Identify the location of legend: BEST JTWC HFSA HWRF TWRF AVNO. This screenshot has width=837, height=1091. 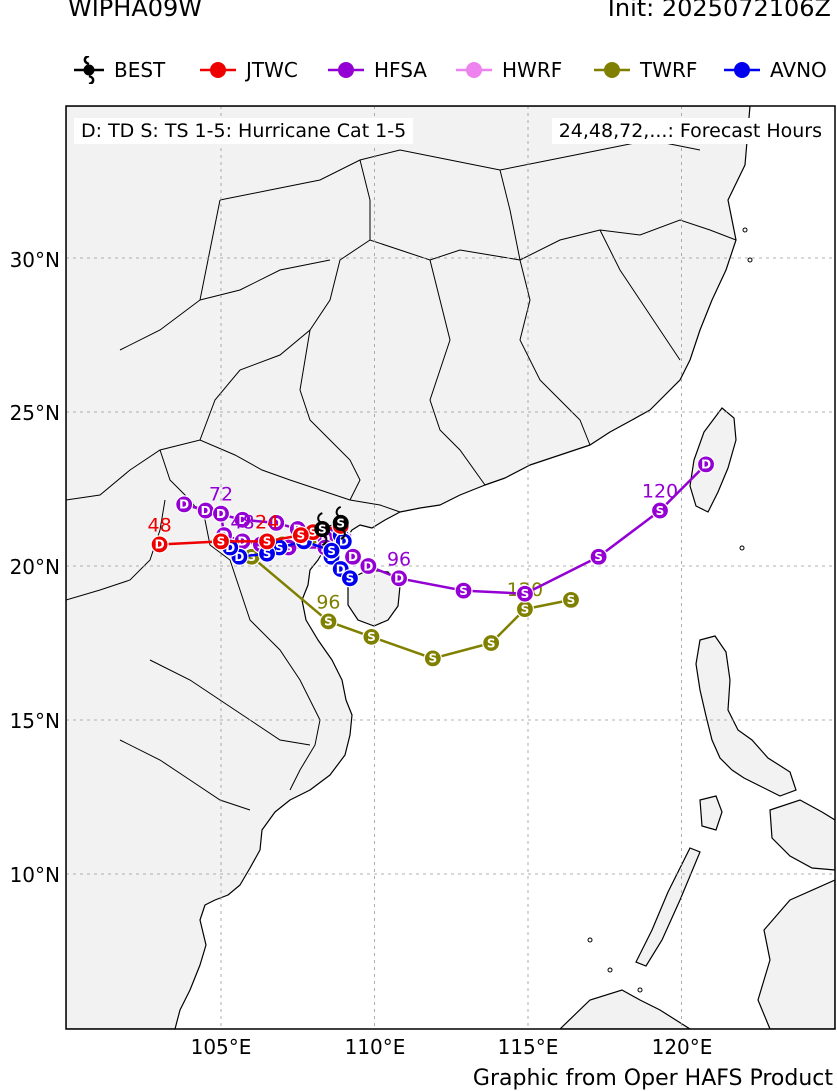
(418, 70).